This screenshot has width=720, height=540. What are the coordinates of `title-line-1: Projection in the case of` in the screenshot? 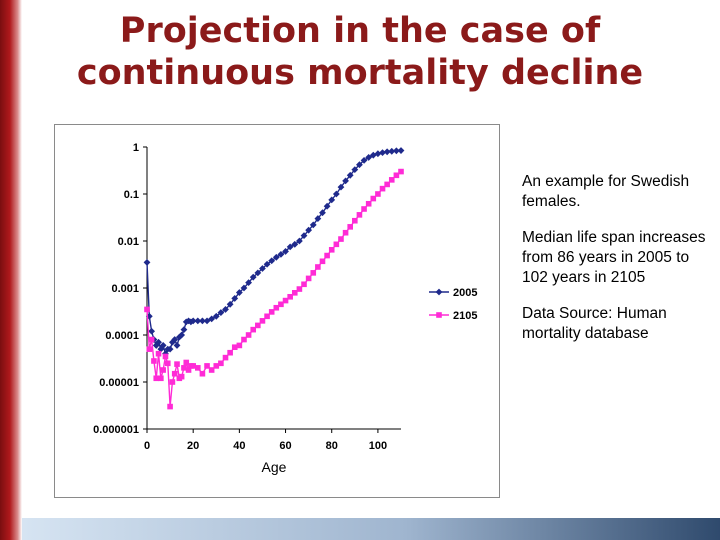 It's located at (360, 31).